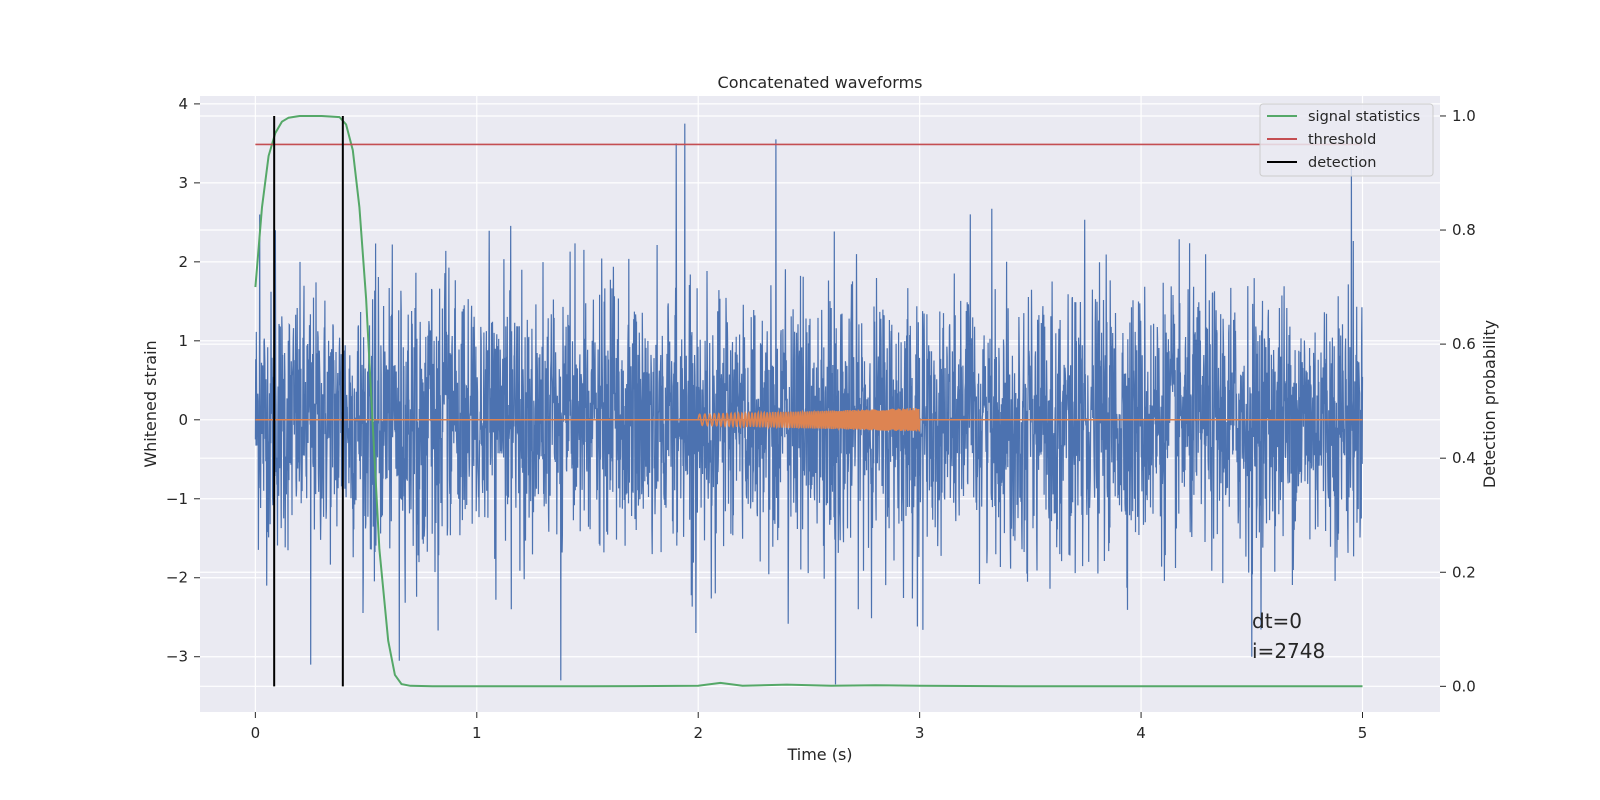  What do you see at coordinates (1464, 116) in the screenshot?
I see `y2-tick-label-5: 1.0` at bounding box center [1464, 116].